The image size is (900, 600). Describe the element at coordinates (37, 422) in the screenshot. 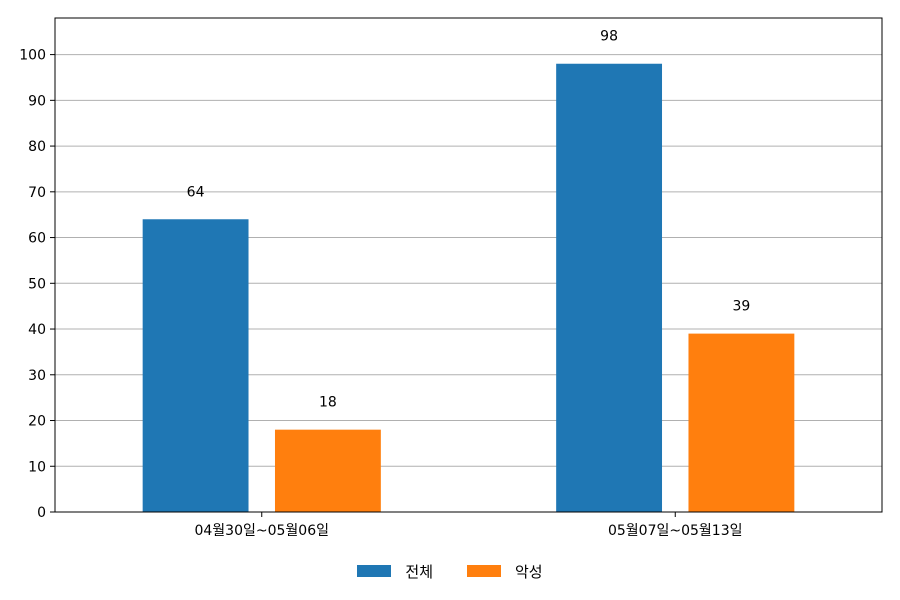

I see `y-tick-label: 20` at that location.